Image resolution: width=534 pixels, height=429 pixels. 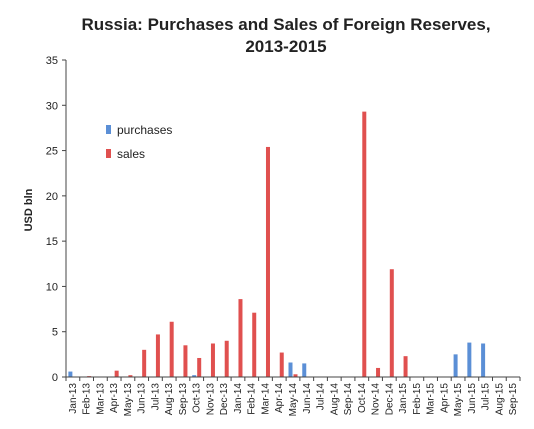 I want to click on x-tick-label: Nov-13, so click(x=210, y=399).